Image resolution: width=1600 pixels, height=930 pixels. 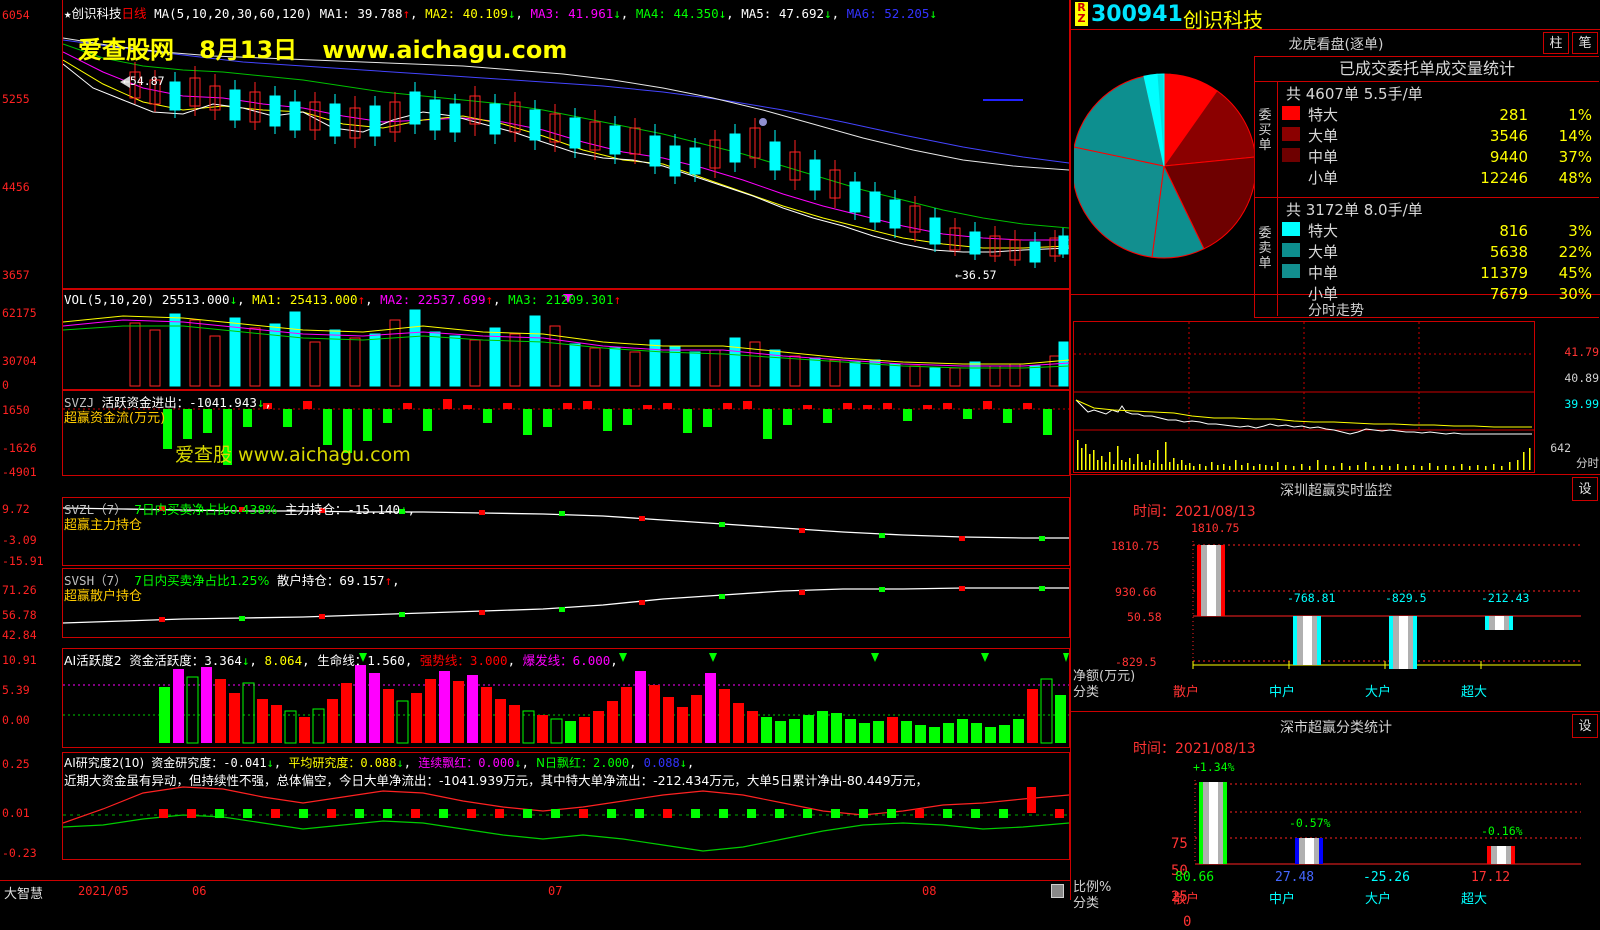 I want to click on btn-bi: 笔, so click(x=1585, y=43).